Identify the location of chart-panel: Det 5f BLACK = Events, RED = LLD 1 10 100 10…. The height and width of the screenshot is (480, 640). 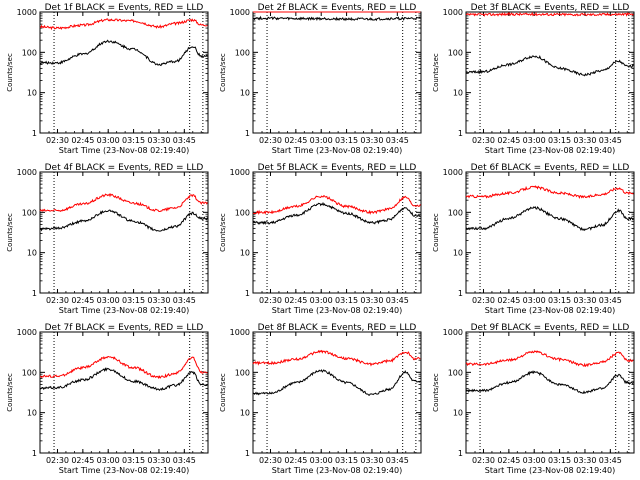
(320, 239).